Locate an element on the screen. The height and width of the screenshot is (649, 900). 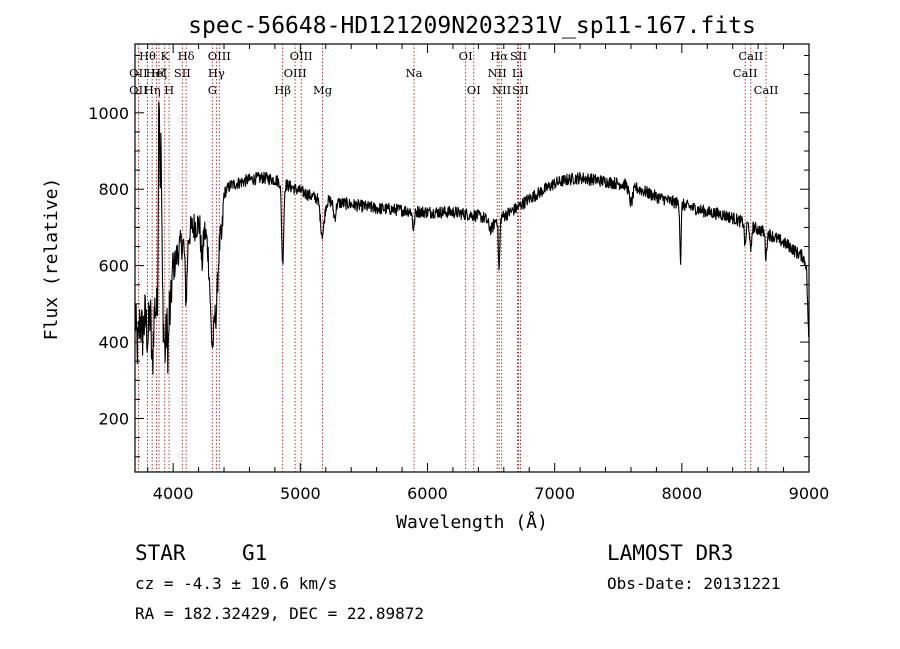
line-label: HeI is located at coordinates (156, 73).